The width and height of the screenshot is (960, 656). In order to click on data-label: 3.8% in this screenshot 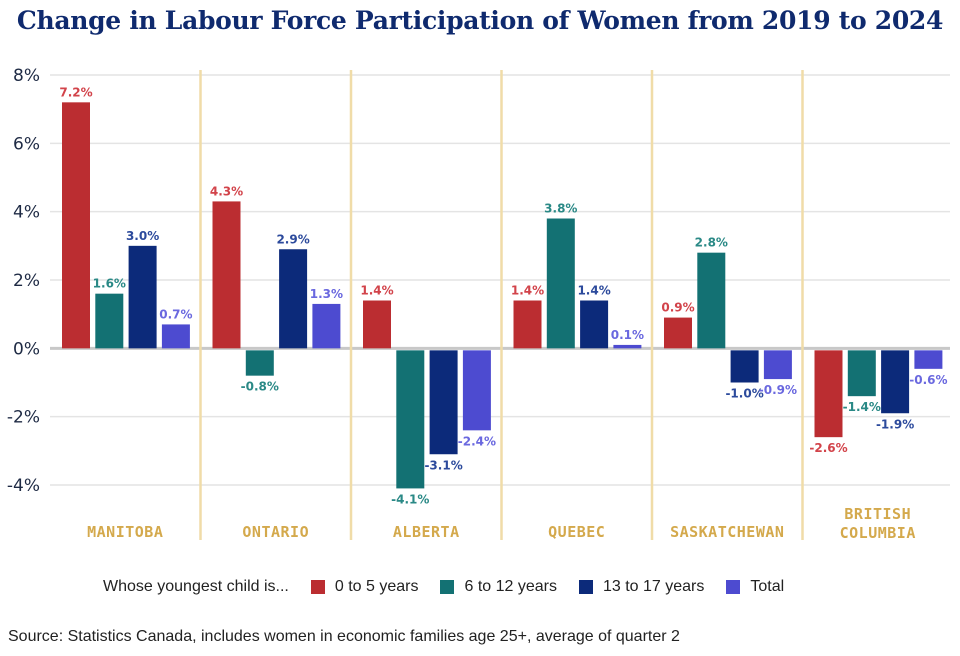, I will do `click(560, 209)`.